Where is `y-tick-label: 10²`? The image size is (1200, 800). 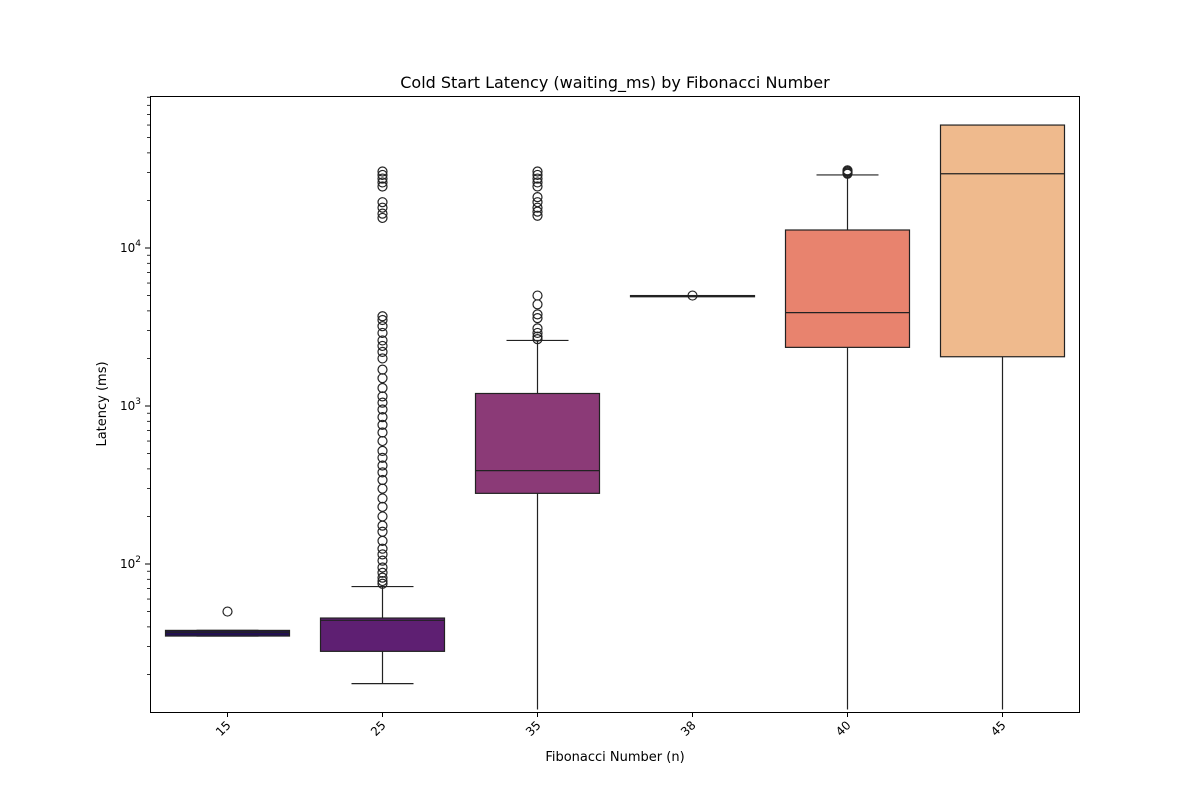 y-tick-label: 10² is located at coordinates (130, 563).